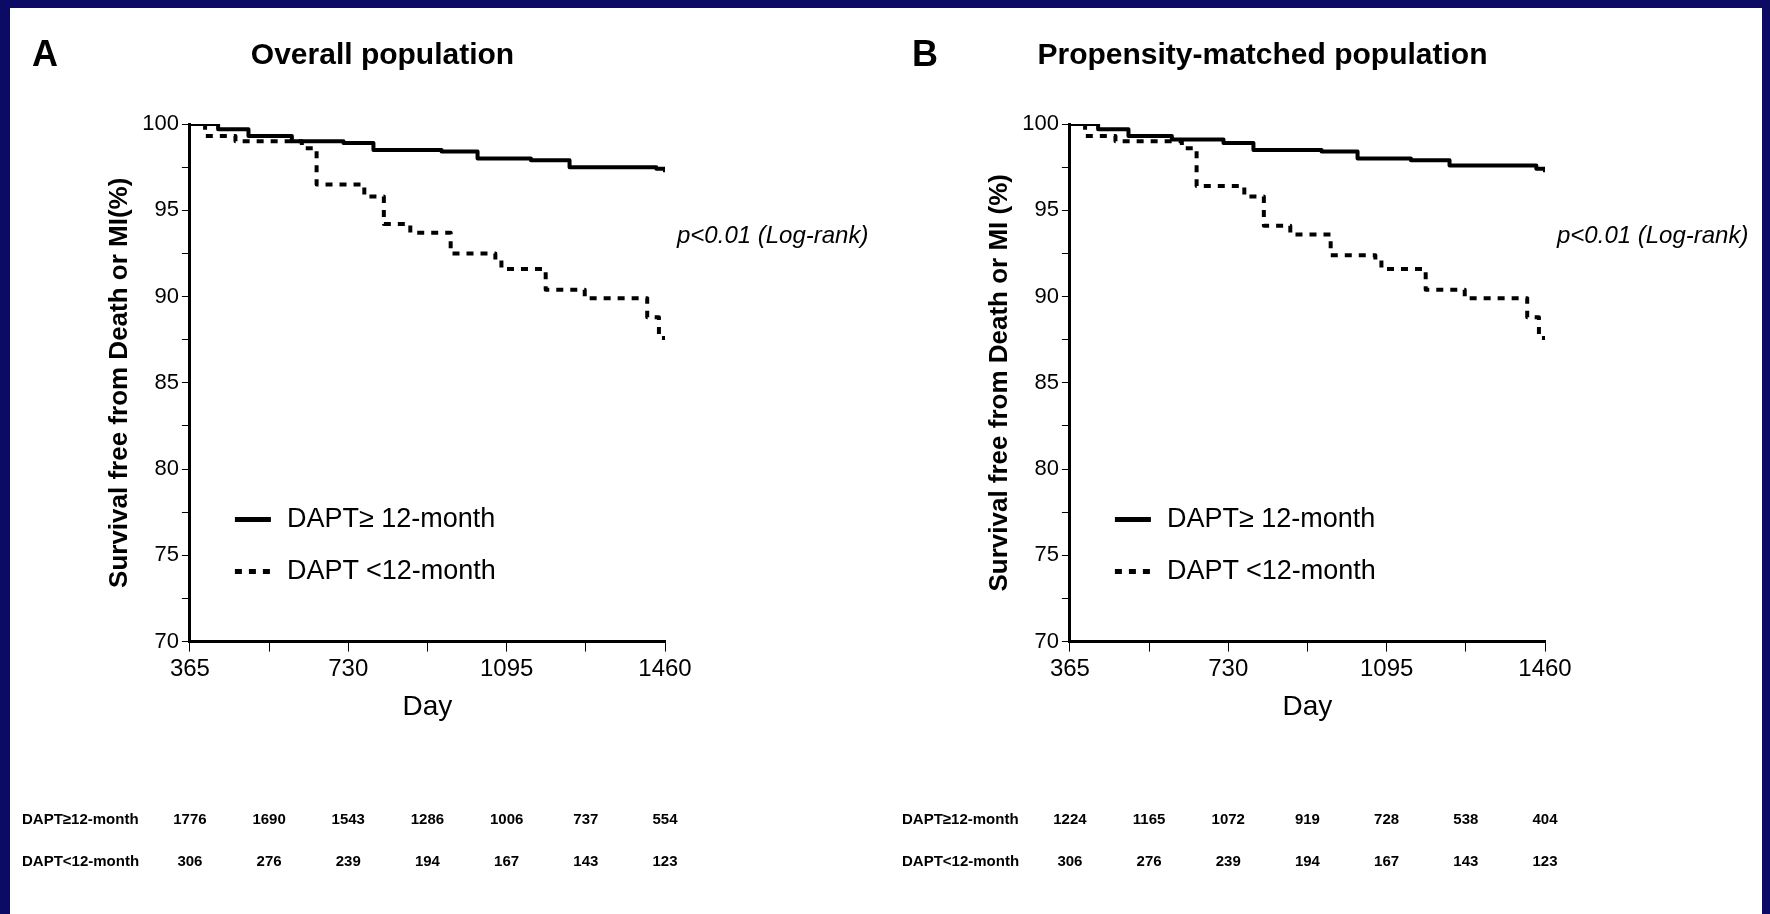 Image resolution: width=1770 pixels, height=914 pixels. What do you see at coordinates (45, 53) in the screenshot?
I see `text: A` at bounding box center [45, 53].